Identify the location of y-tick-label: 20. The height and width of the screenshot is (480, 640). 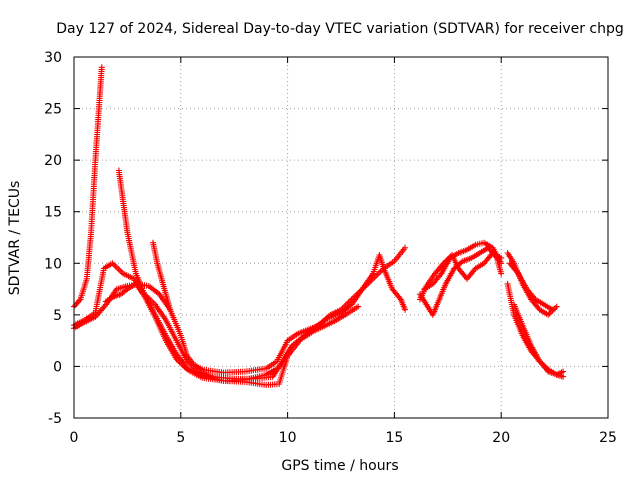
(53, 161).